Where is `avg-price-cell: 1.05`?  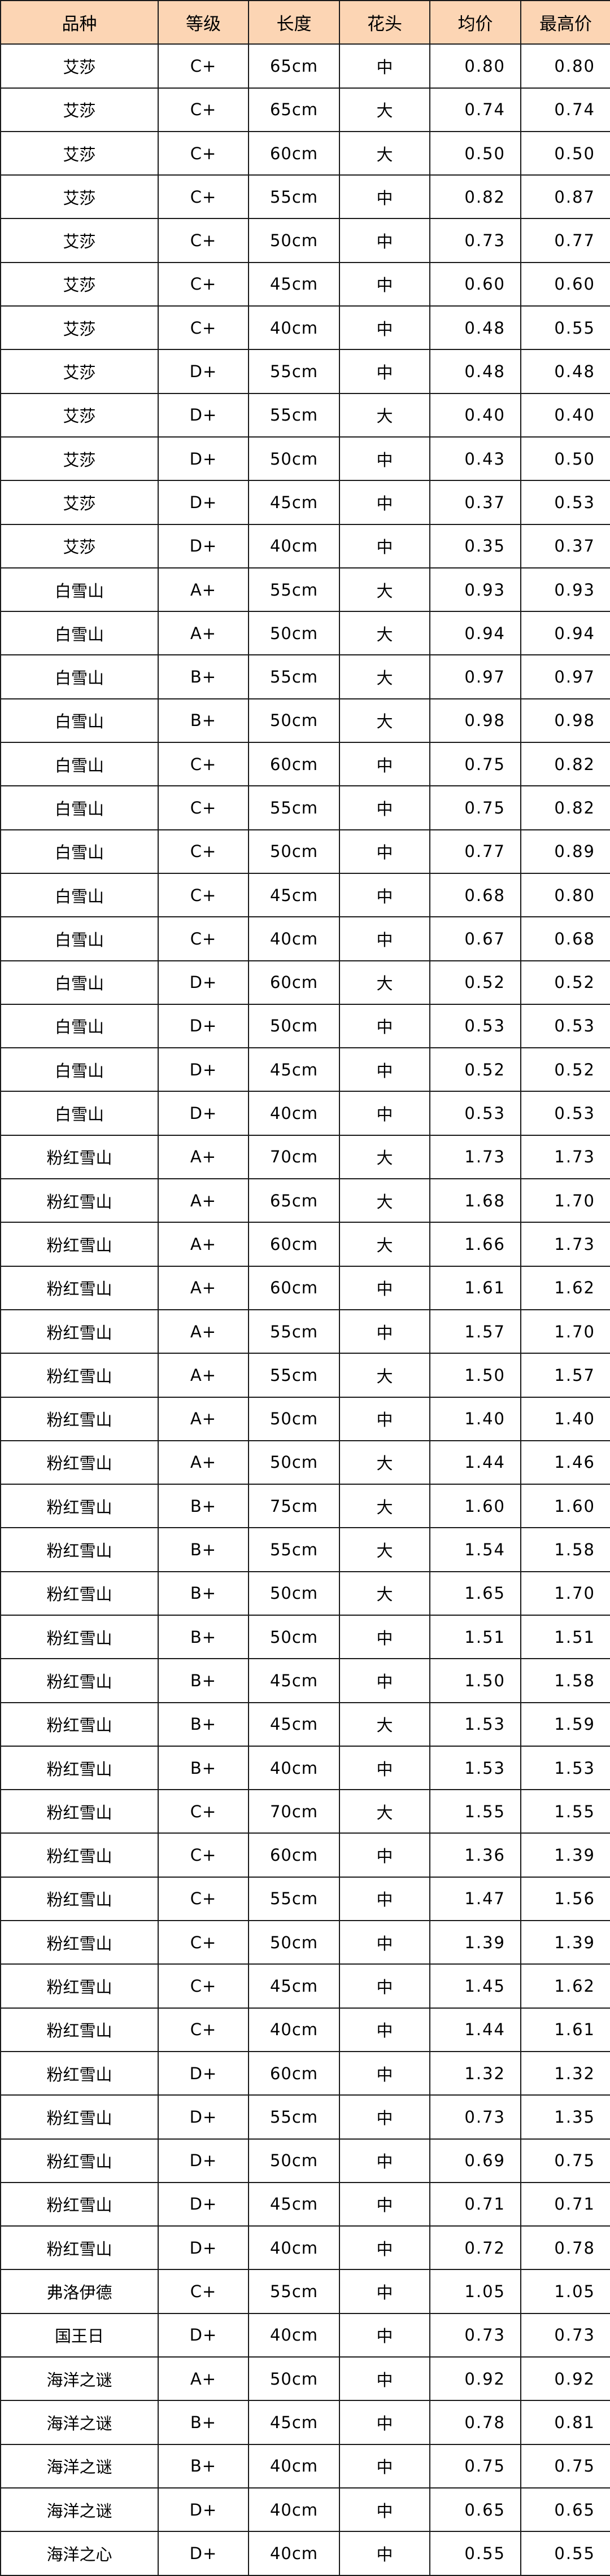 avg-price-cell: 1.05 is located at coordinates (475, 2291).